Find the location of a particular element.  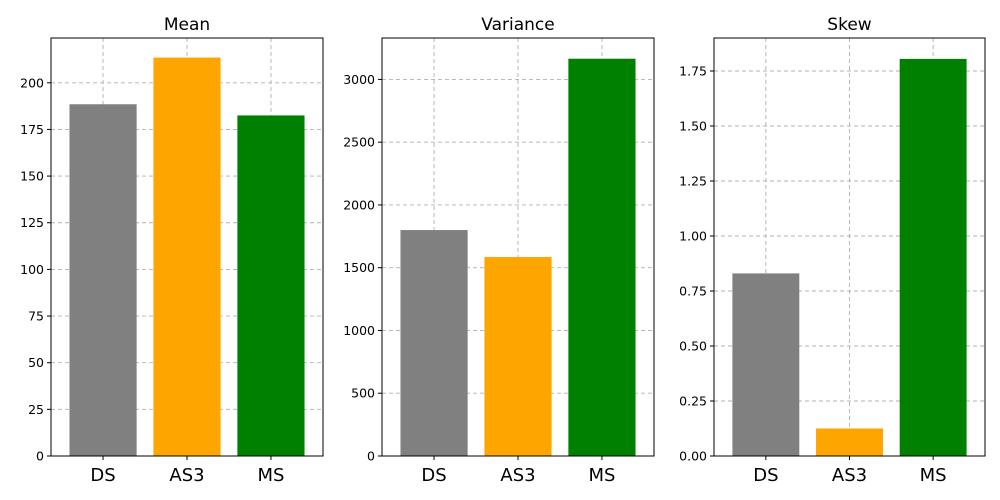

y-tick-label: 1.00 is located at coordinates (693, 236).